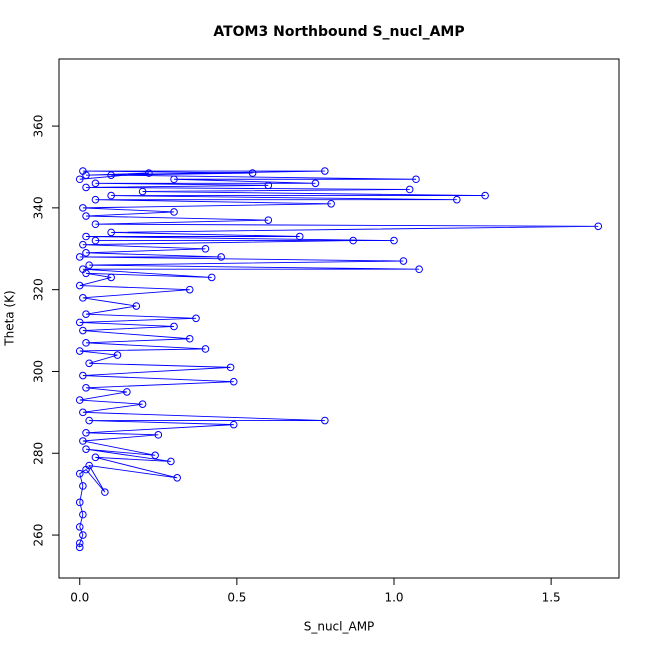  I want to click on y-tick-label: 320, so click(39, 289).